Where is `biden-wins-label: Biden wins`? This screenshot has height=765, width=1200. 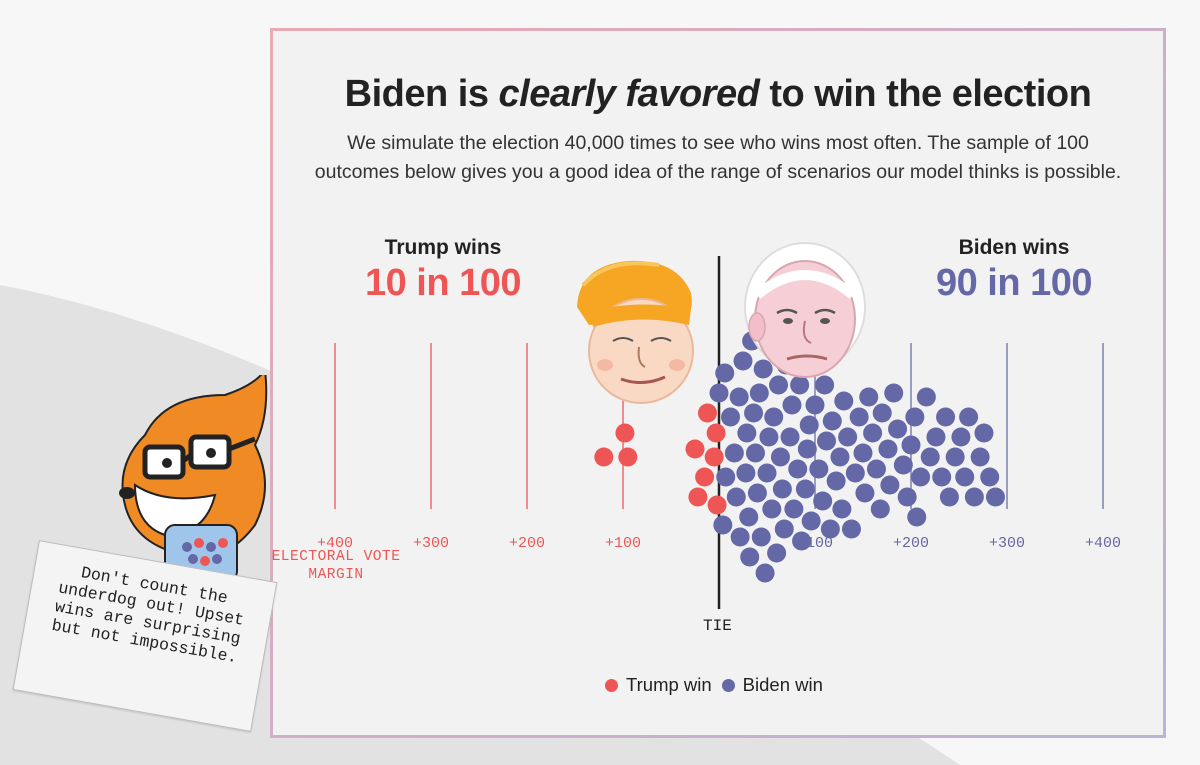
biden-wins-label: Biden wins is located at coordinates (1014, 247).